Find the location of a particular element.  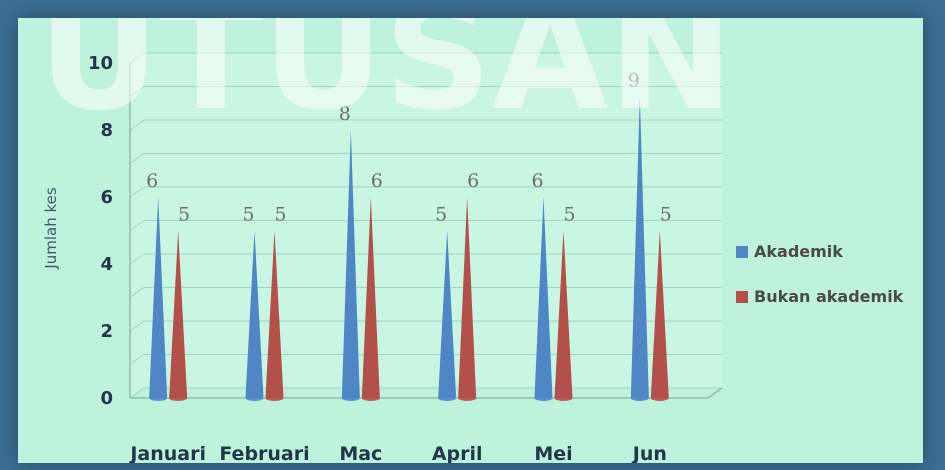

y-tick-label: 10 is located at coordinates (100, 63).